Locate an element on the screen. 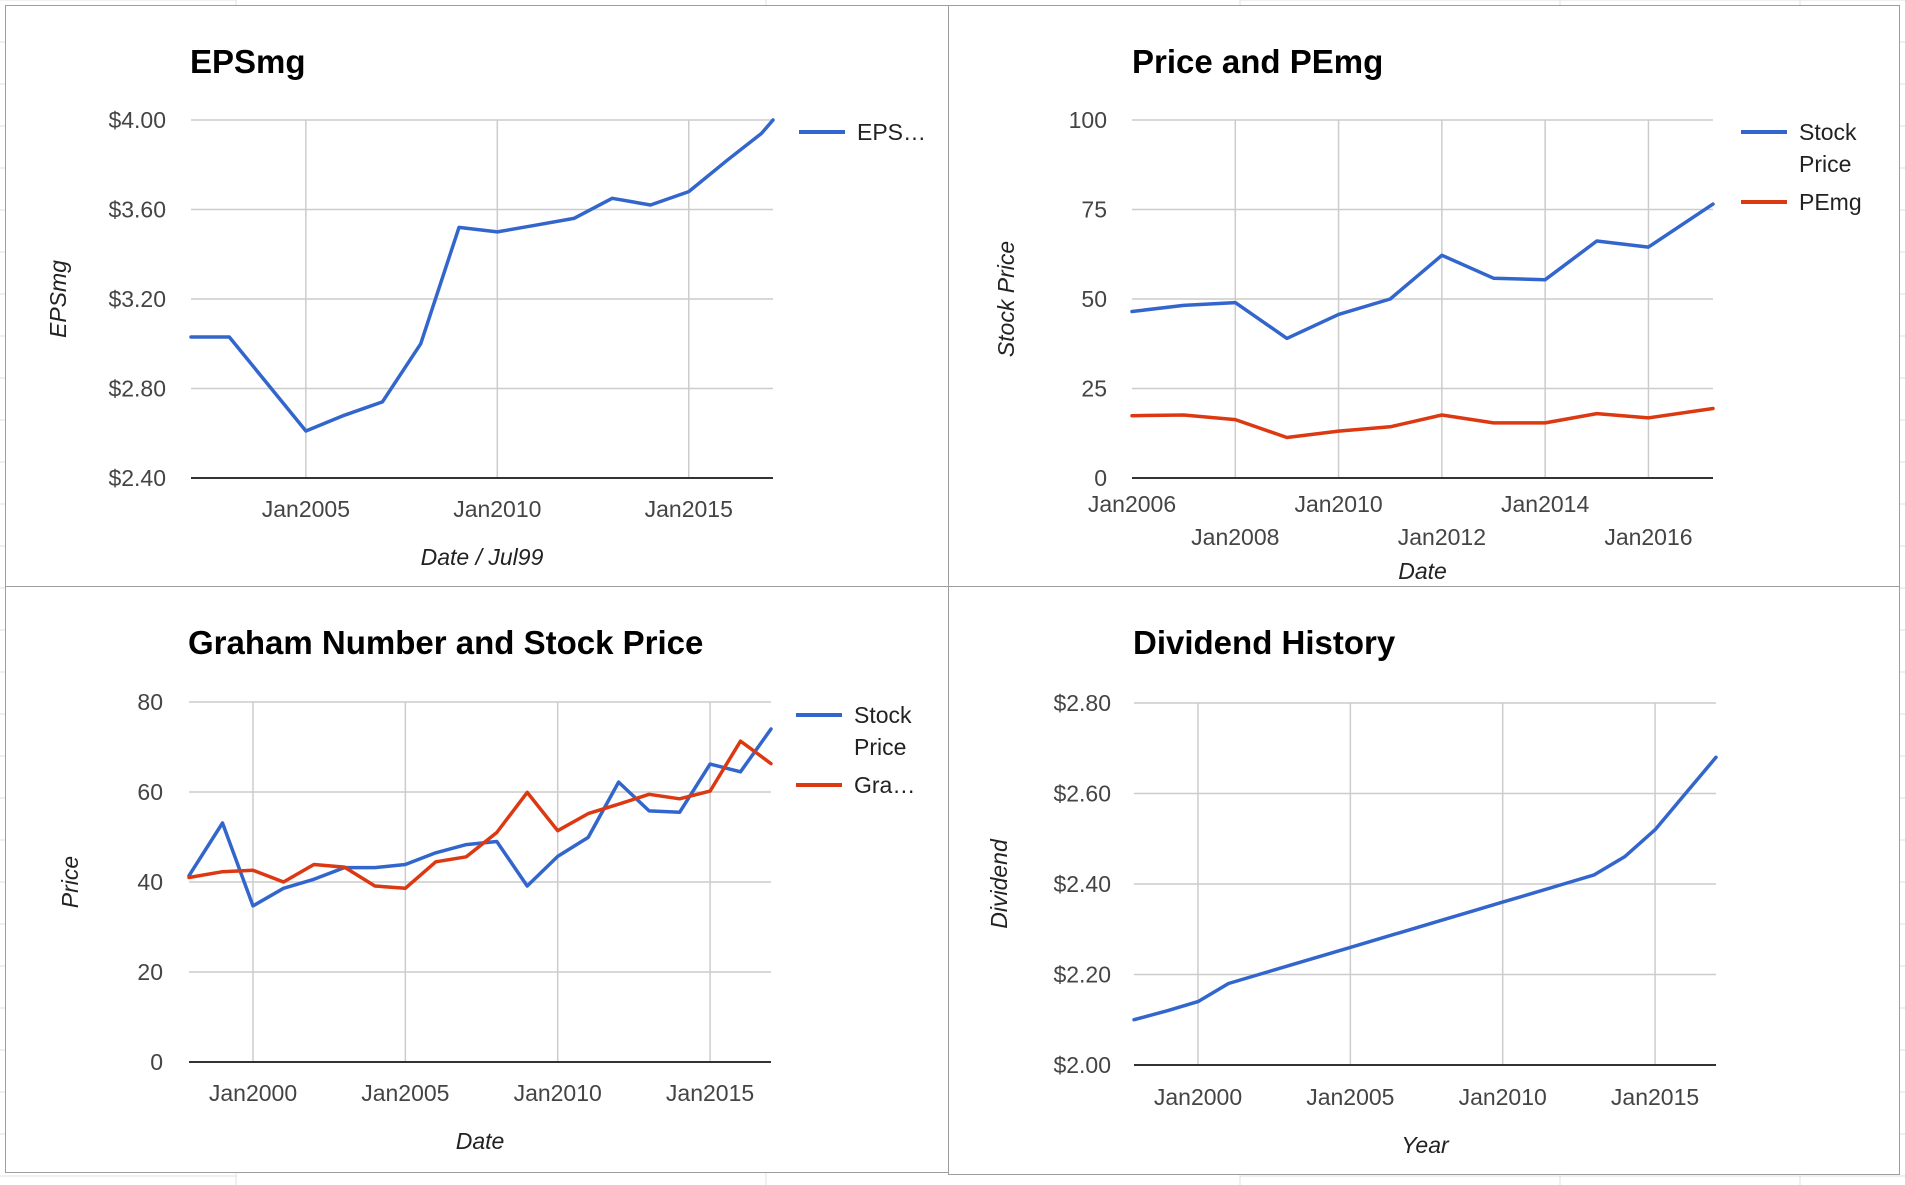 The image size is (1905, 1185). dividend-x-tick-label: Jan2015 is located at coordinates (1655, 1097).